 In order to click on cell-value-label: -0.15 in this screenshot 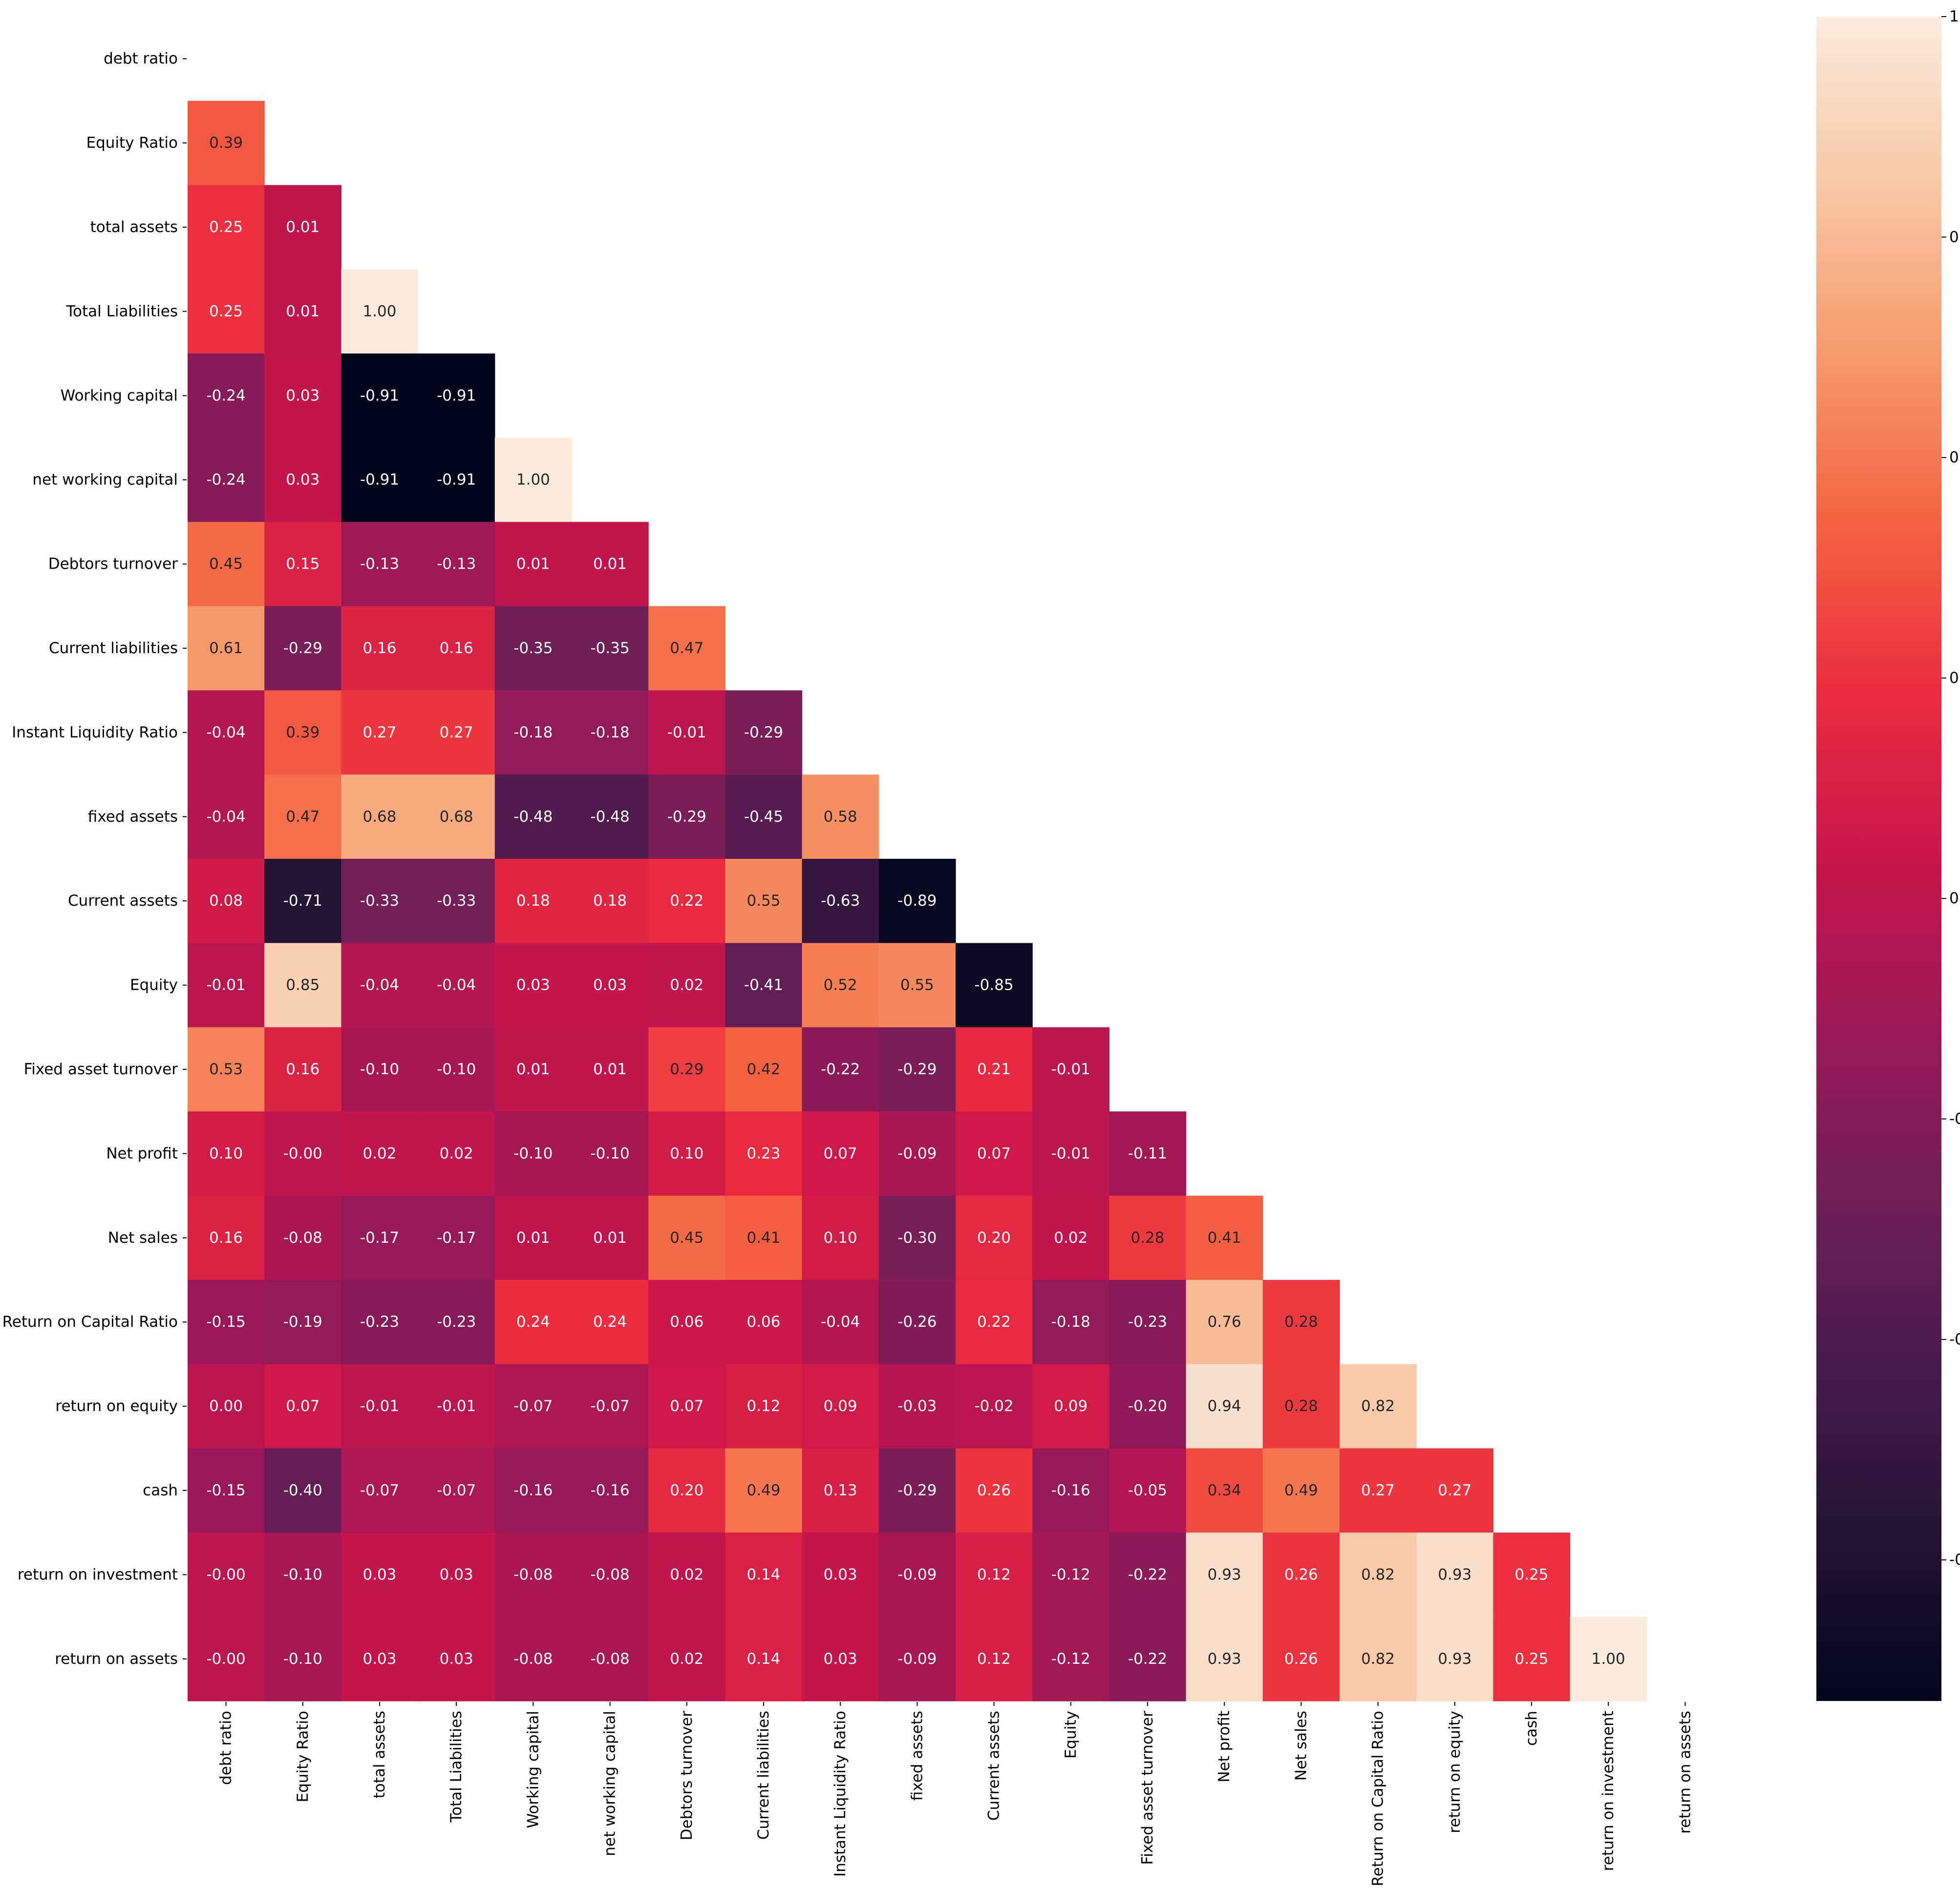, I will do `click(225, 1490)`.